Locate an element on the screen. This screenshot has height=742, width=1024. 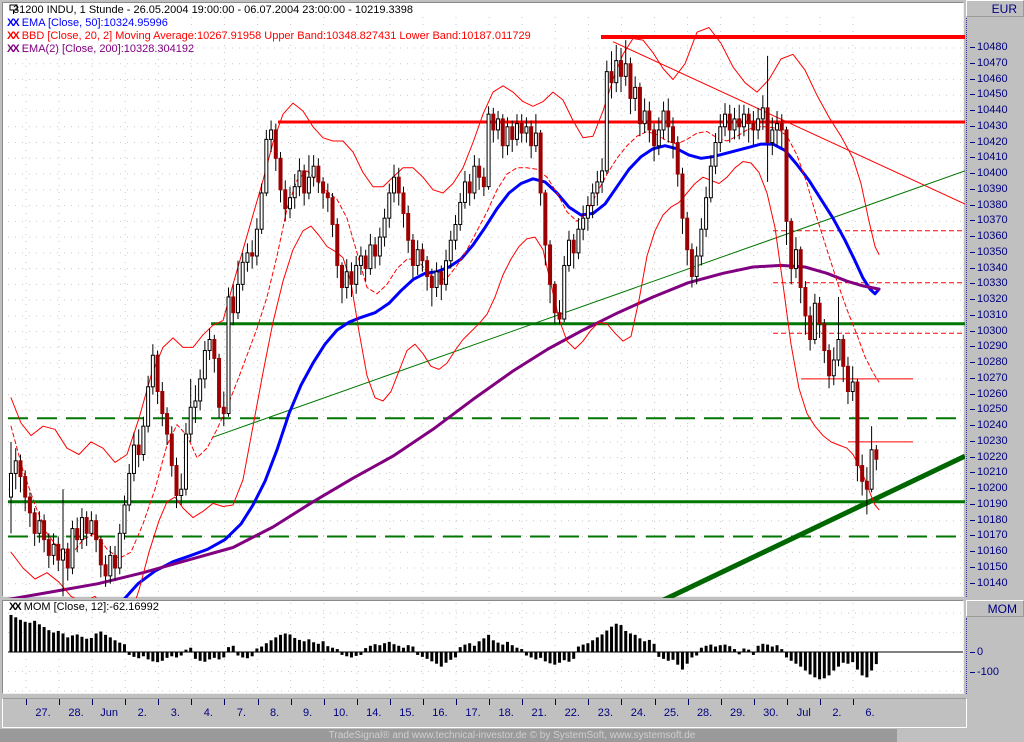
time-tick-label: 2. is located at coordinates (142, 713).